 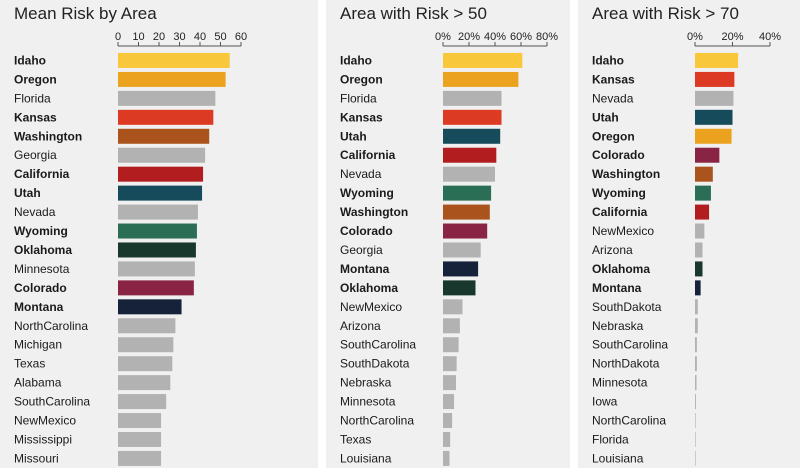 I want to click on bar-label: Mississippi, so click(x=43, y=439).